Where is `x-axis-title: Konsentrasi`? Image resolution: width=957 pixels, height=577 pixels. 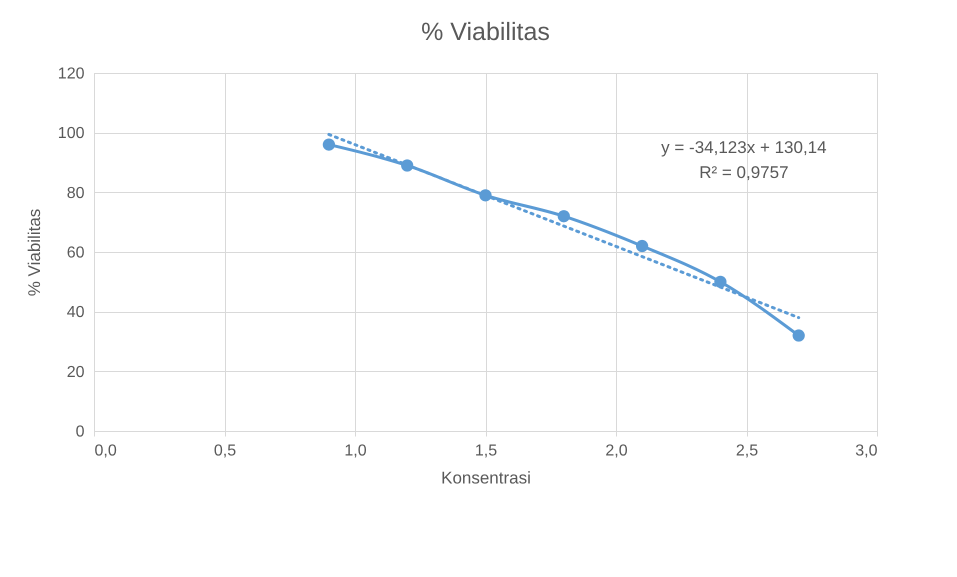
x-axis-title: Konsentrasi is located at coordinates (486, 478).